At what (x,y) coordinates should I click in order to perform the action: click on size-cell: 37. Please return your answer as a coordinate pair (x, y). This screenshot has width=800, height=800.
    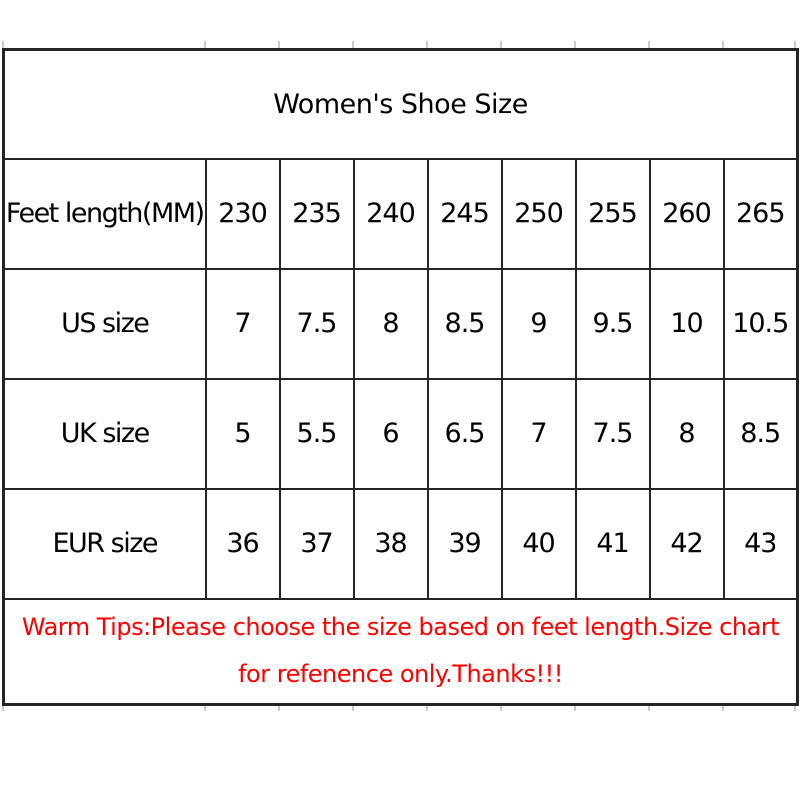
    Looking at the image, I should click on (316, 543).